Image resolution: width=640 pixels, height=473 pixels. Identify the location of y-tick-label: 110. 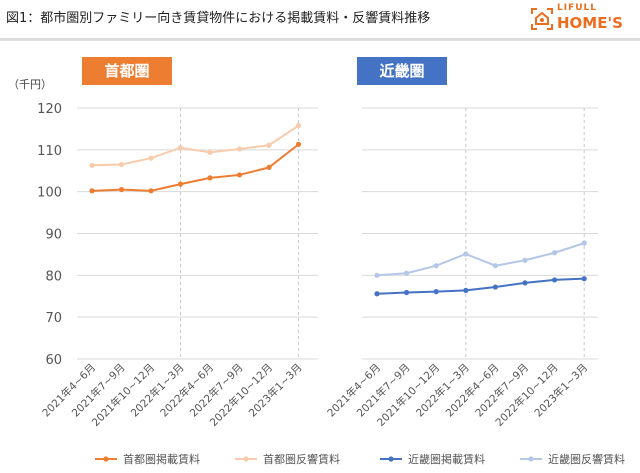
(49, 151).